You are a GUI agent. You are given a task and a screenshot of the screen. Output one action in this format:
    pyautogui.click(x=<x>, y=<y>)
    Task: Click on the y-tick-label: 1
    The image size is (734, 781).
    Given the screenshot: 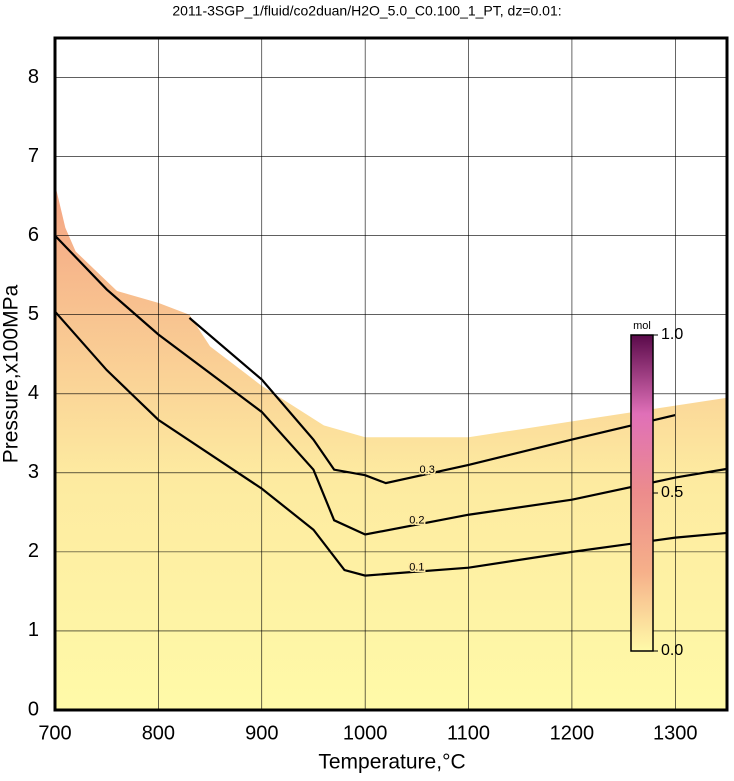 What is the action you would take?
    pyautogui.click(x=33, y=630)
    